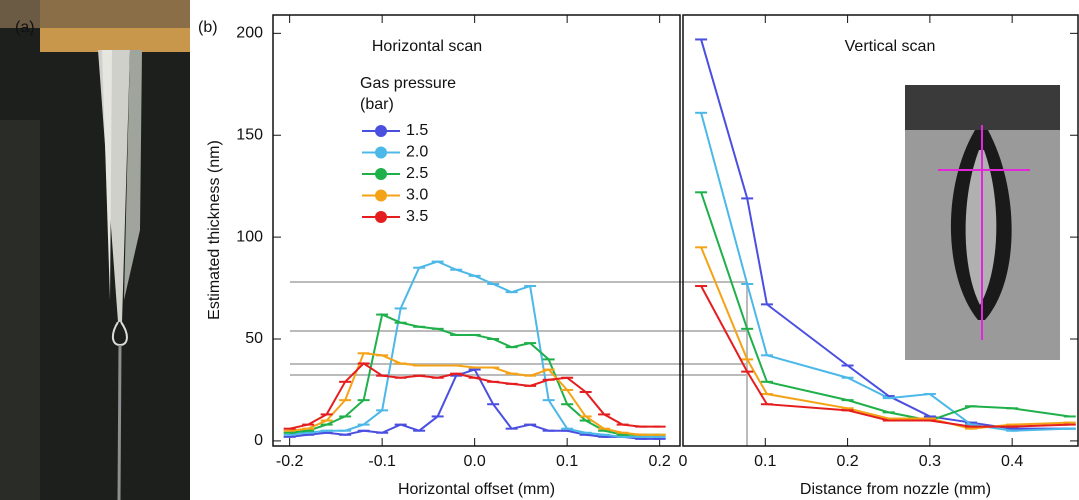 The height and width of the screenshot is (500, 1079). What do you see at coordinates (382, 461) in the screenshot?
I see `x-tick-label: -0.1` at bounding box center [382, 461].